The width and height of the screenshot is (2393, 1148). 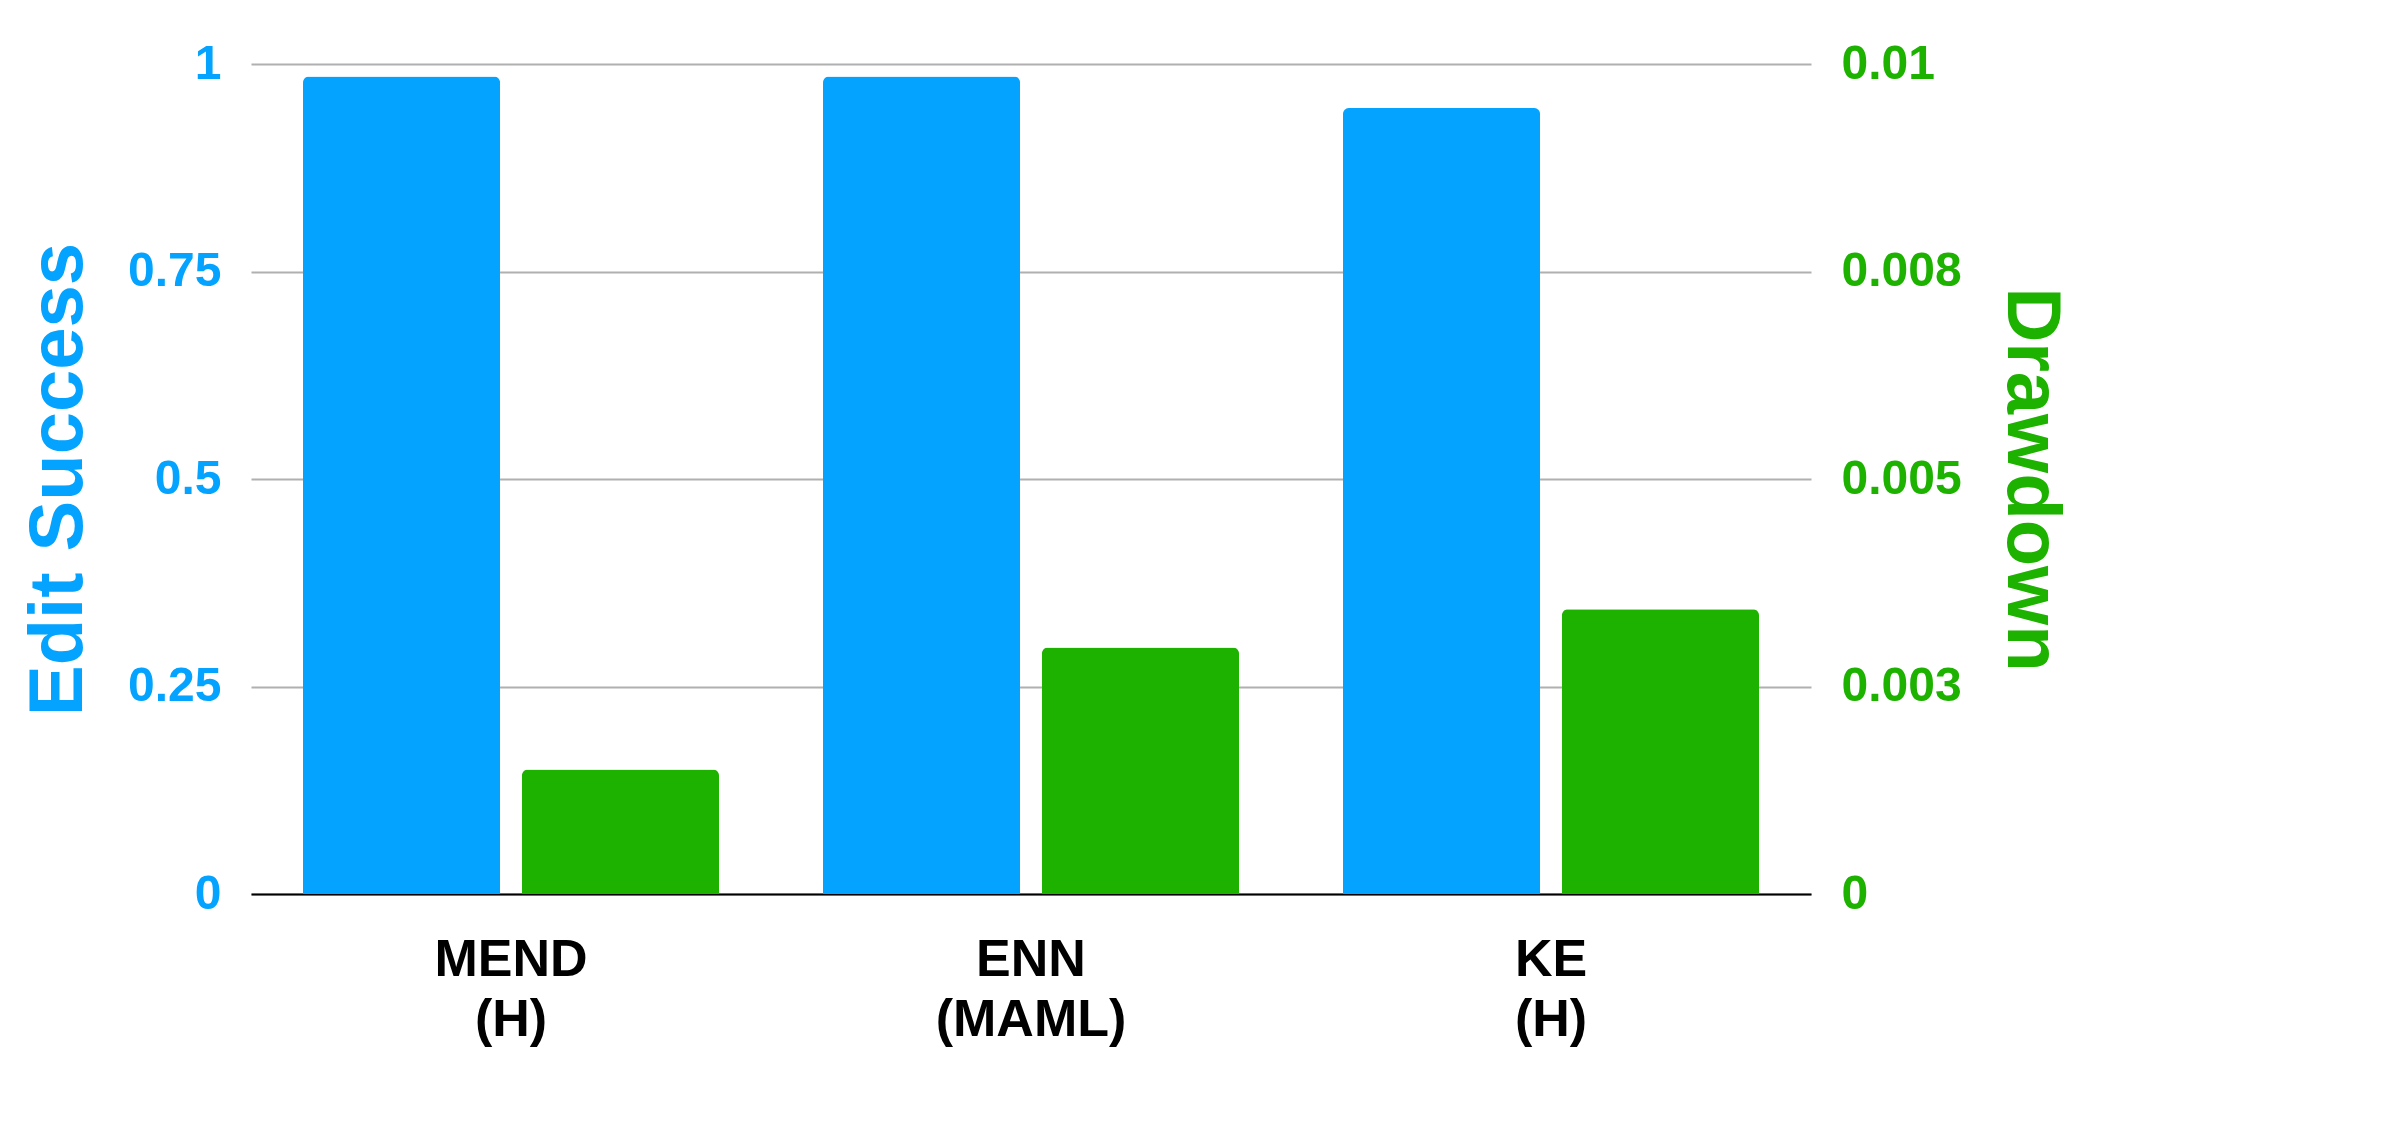 What do you see at coordinates (1031, 987) in the screenshot?
I see `x-tick-label: ENN (MAML)` at bounding box center [1031, 987].